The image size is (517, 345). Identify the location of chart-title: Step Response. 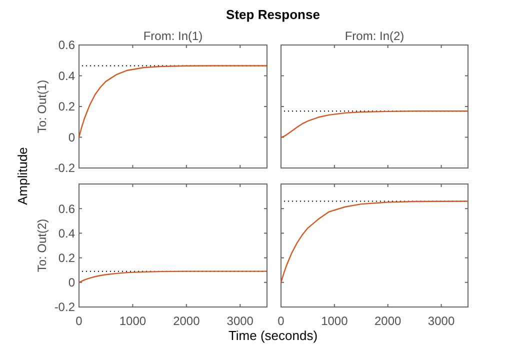
(273, 14).